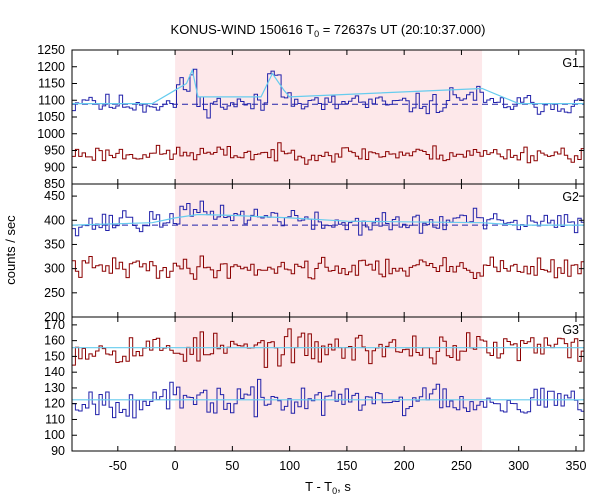 The width and height of the screenshot is (600, 500). What do you see at coordinates (51, 117) in the screenshot?
I see `y-tick-label: 1050` at bounding box center [51, 117].